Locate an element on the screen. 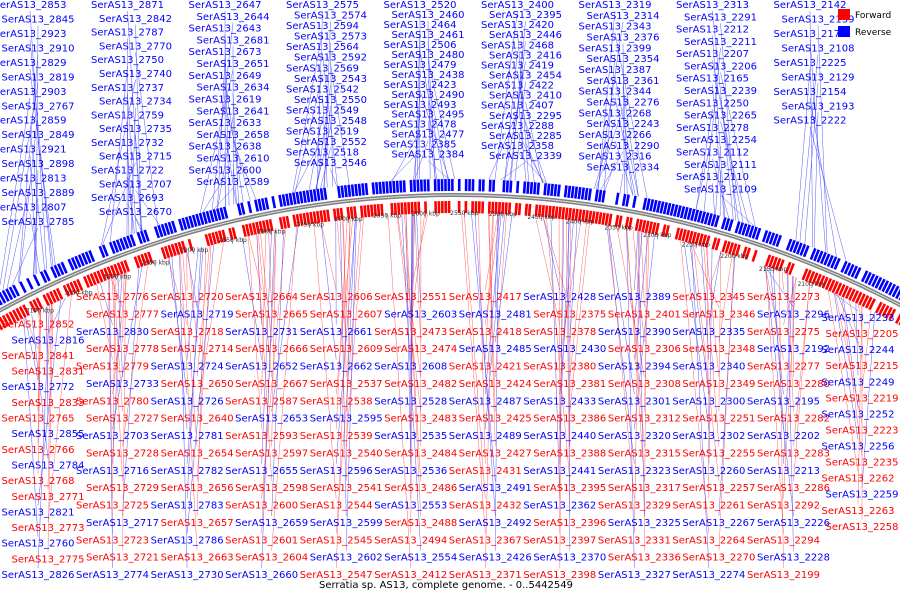 This screenshot has height=600, width=900. gene-label-forward: SerAS13_2345 is located at coordinates (708, 297).